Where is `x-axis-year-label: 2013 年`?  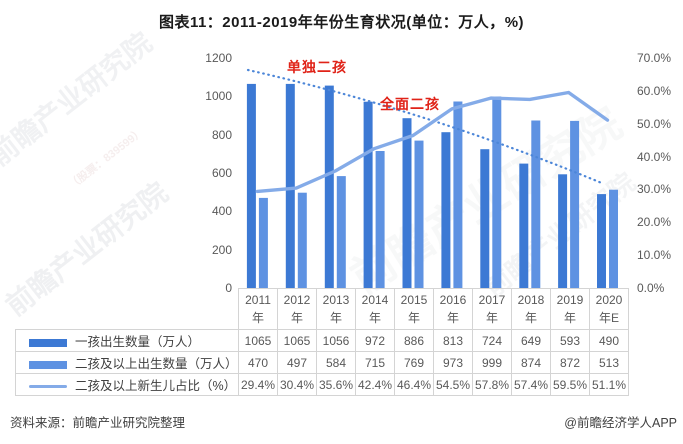
x-axis-year-label: 2013 年 is located at coordinates (336, 309).